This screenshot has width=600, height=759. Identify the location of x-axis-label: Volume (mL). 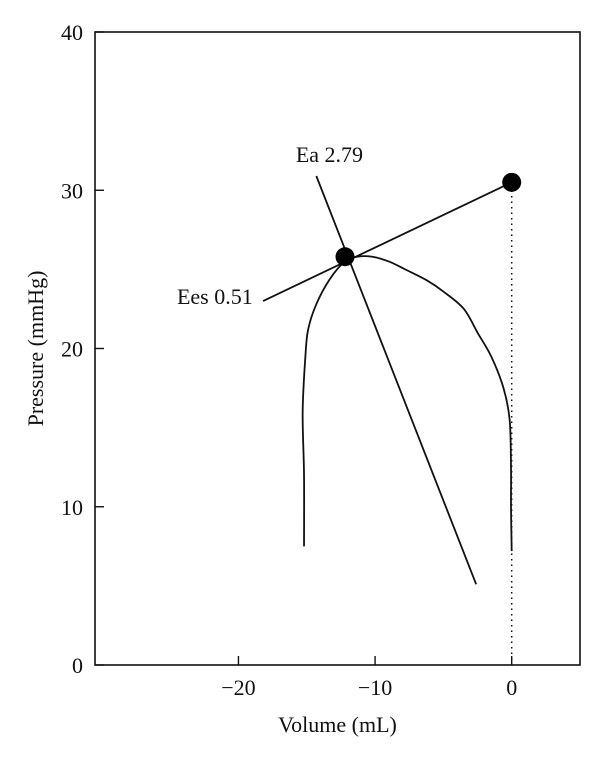
(337, 724).